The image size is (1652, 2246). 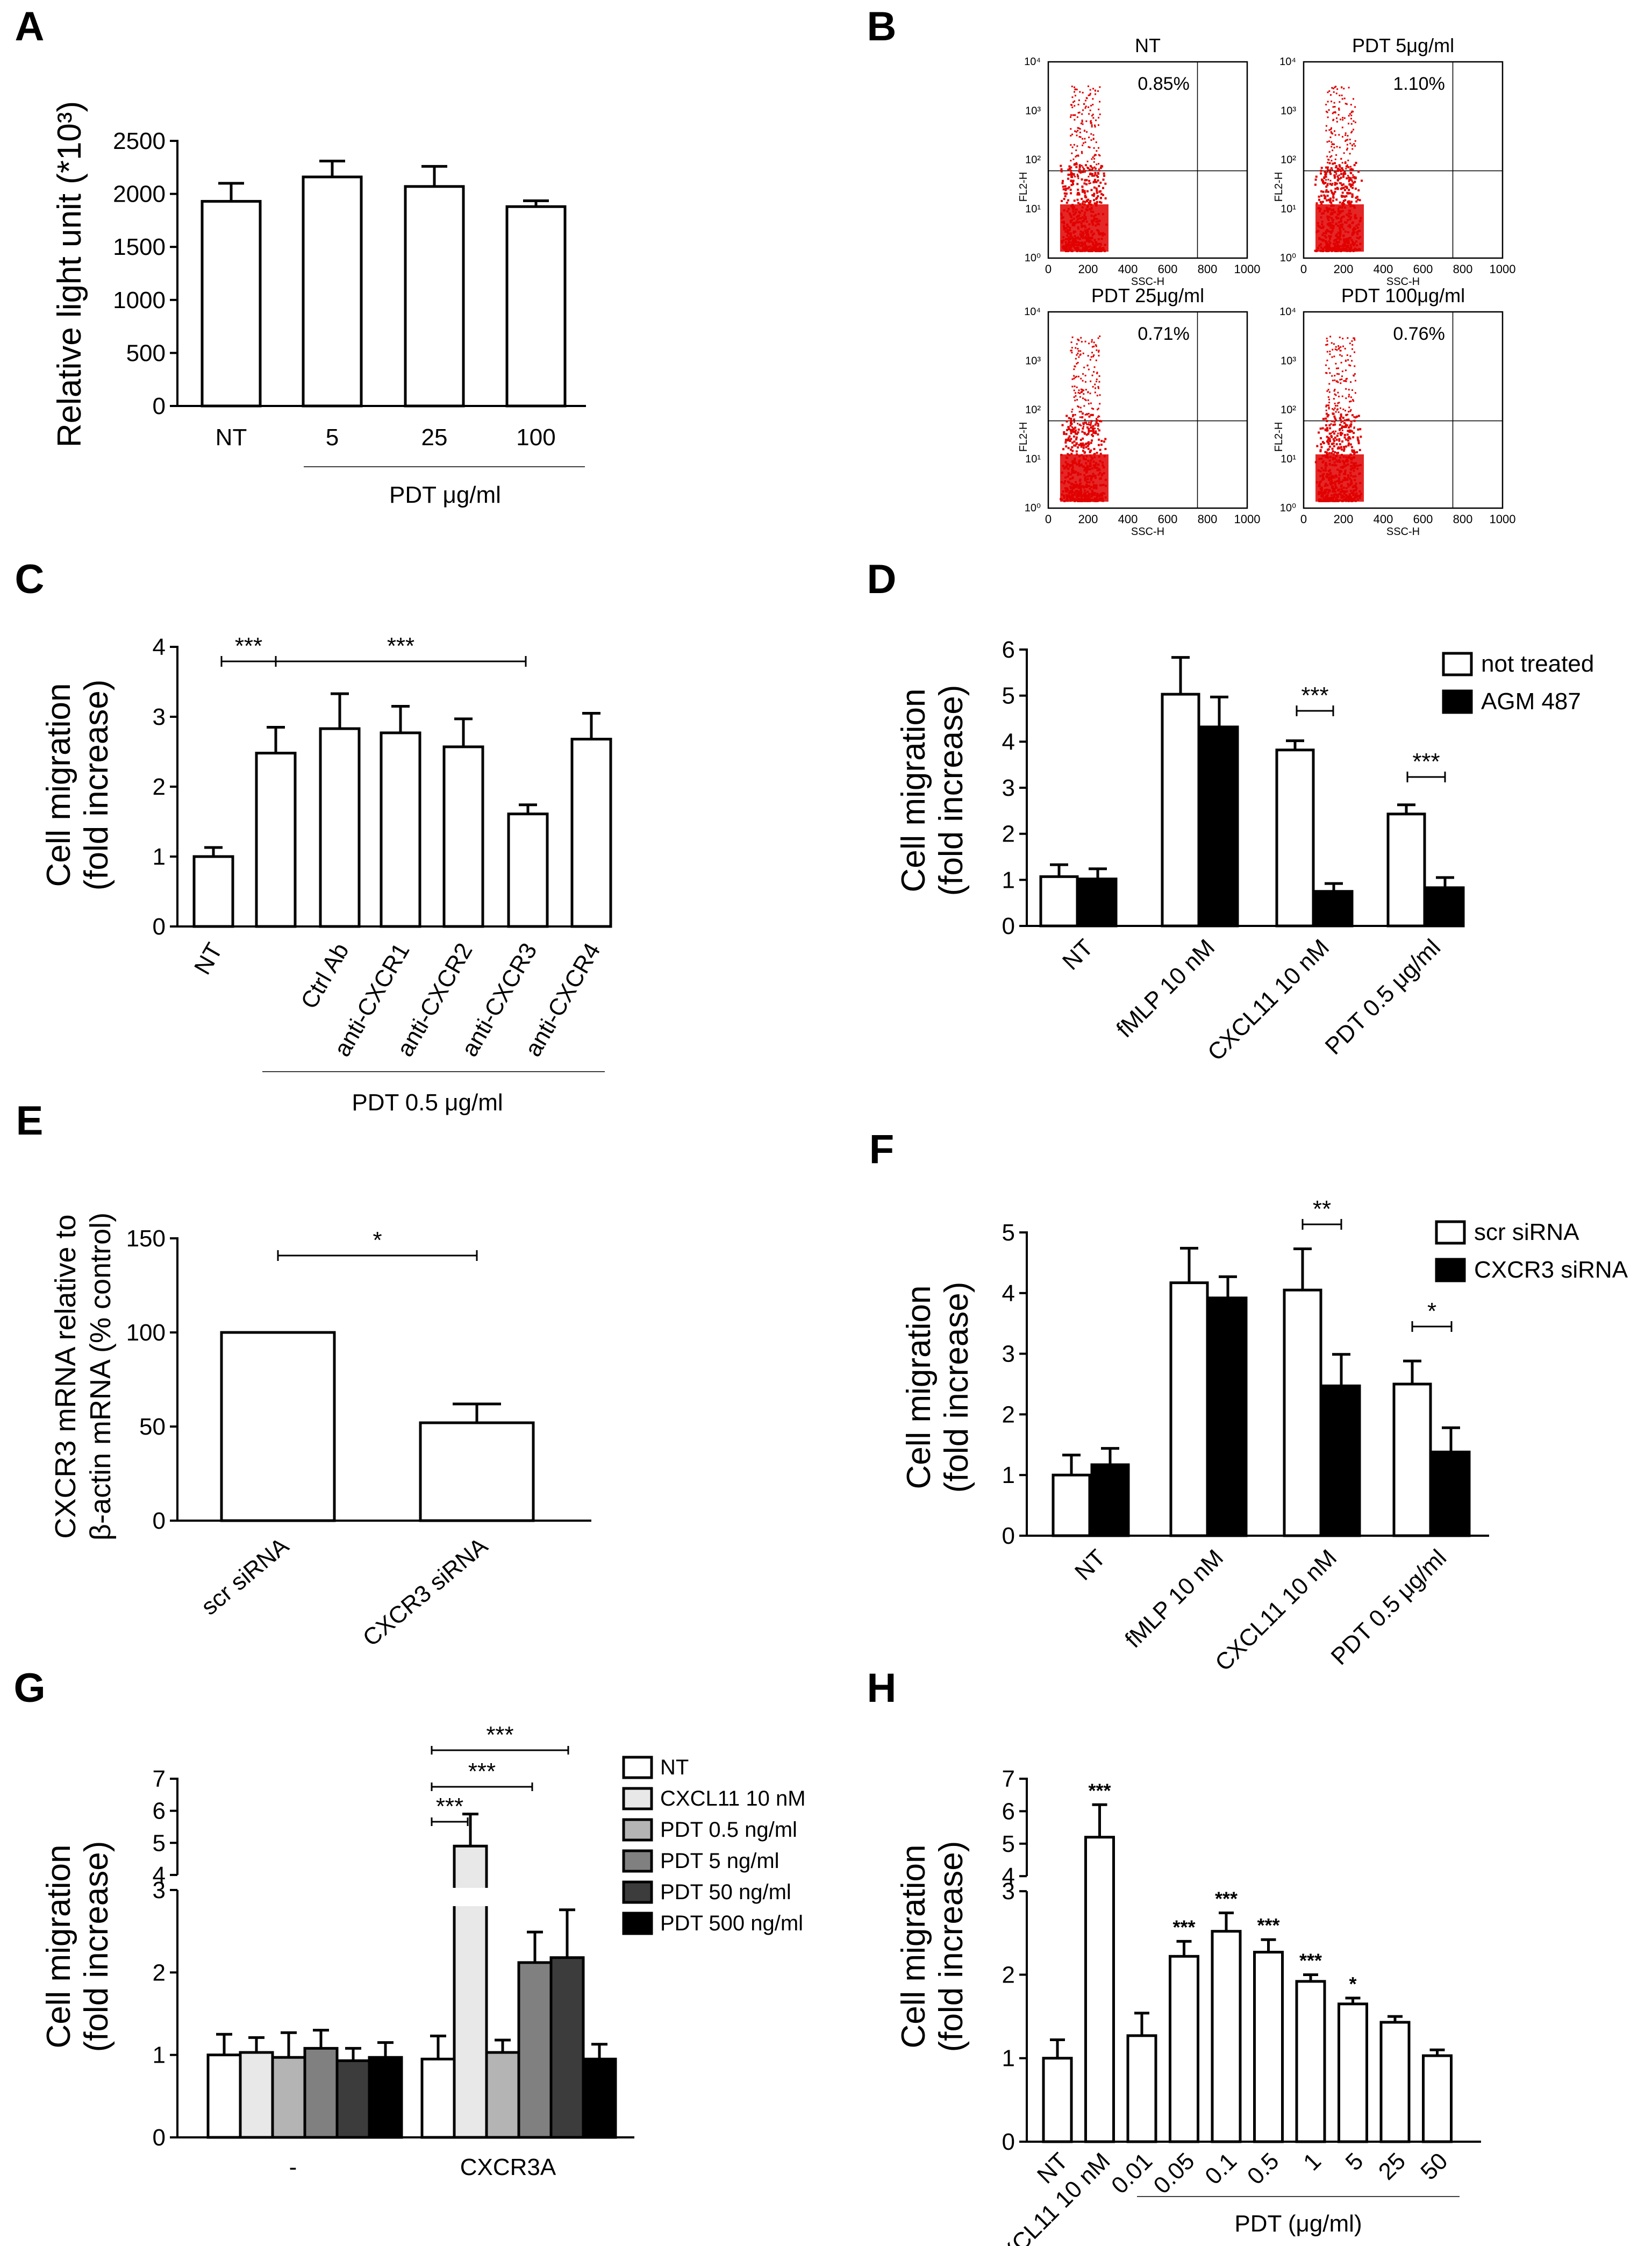 I want to click on axis-break-gap, so click(x=470, y=1896).